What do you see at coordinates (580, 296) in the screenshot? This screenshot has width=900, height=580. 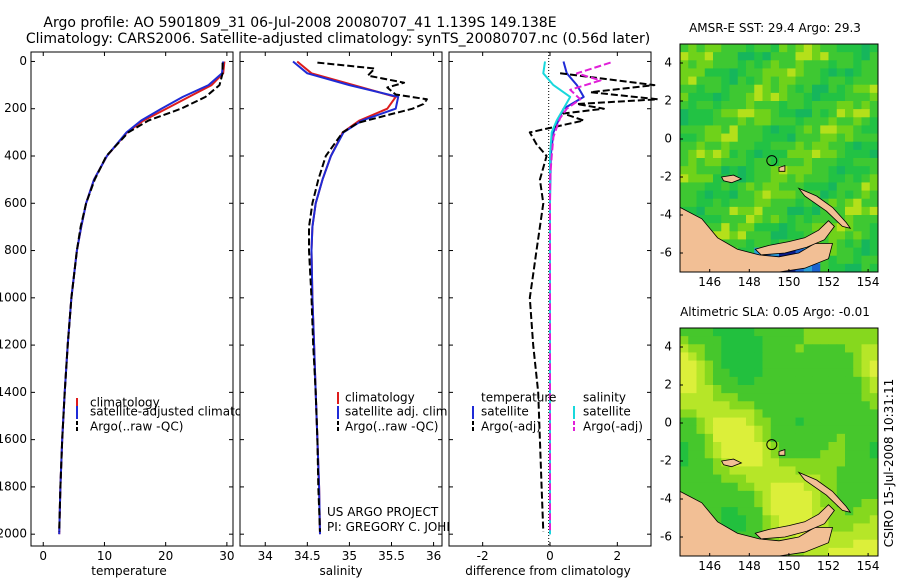 I see `series-line-salinity-argo-adj` at bounding box center [580, 296].